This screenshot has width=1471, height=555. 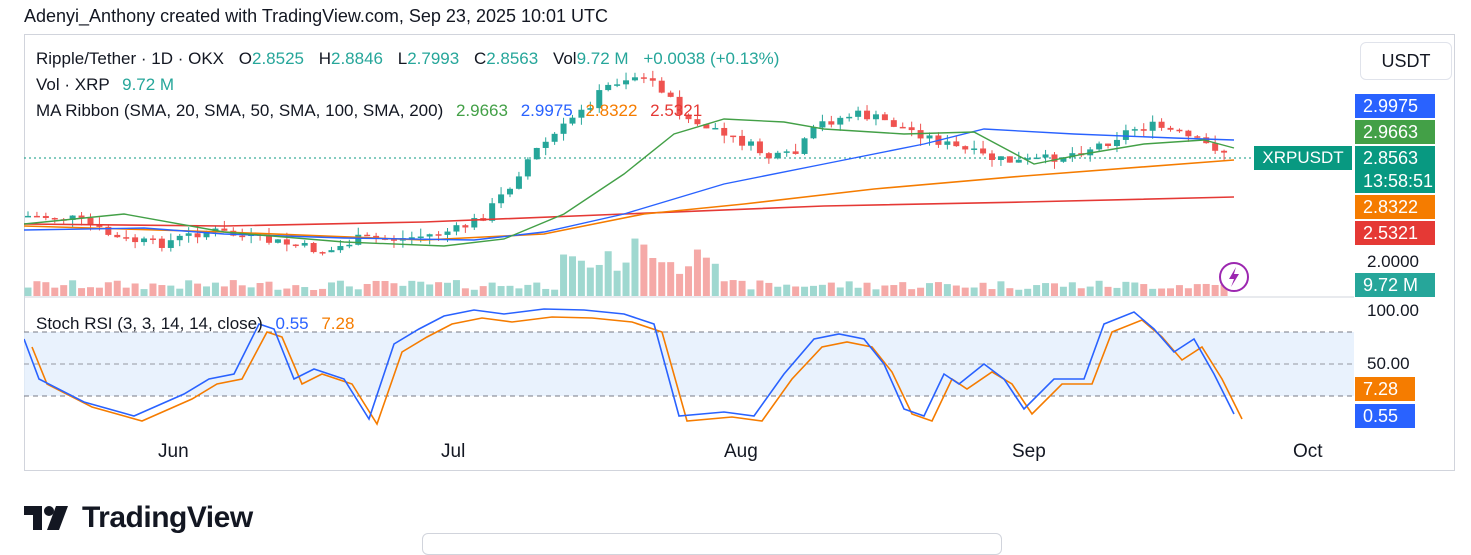 I want to click on lightning-icon, so click(x=1234, y=277).